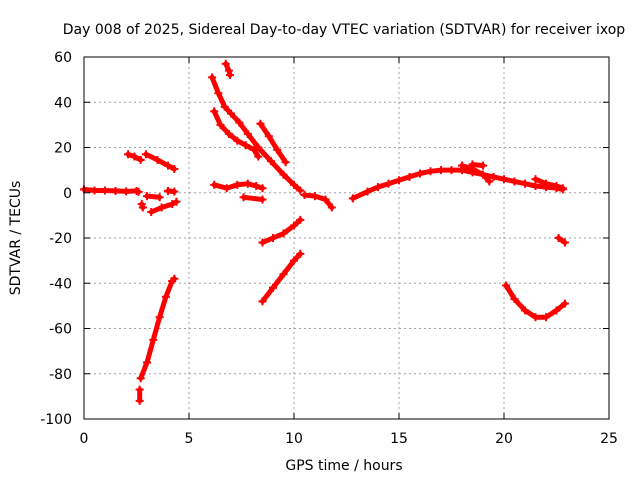 This screenshot has height=480, width=640. I want to click on x-tick-label: 20, so click(504, 439).